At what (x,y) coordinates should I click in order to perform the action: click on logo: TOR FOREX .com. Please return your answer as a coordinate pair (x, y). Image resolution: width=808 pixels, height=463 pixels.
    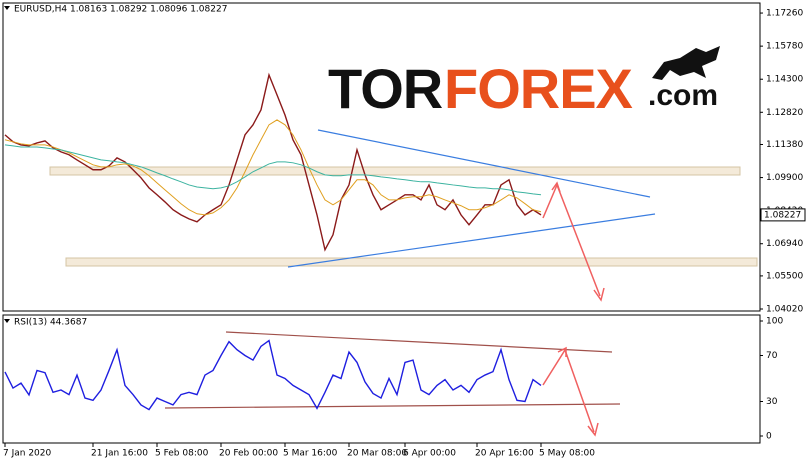
    Looking at the image, I should click on (524, 83).